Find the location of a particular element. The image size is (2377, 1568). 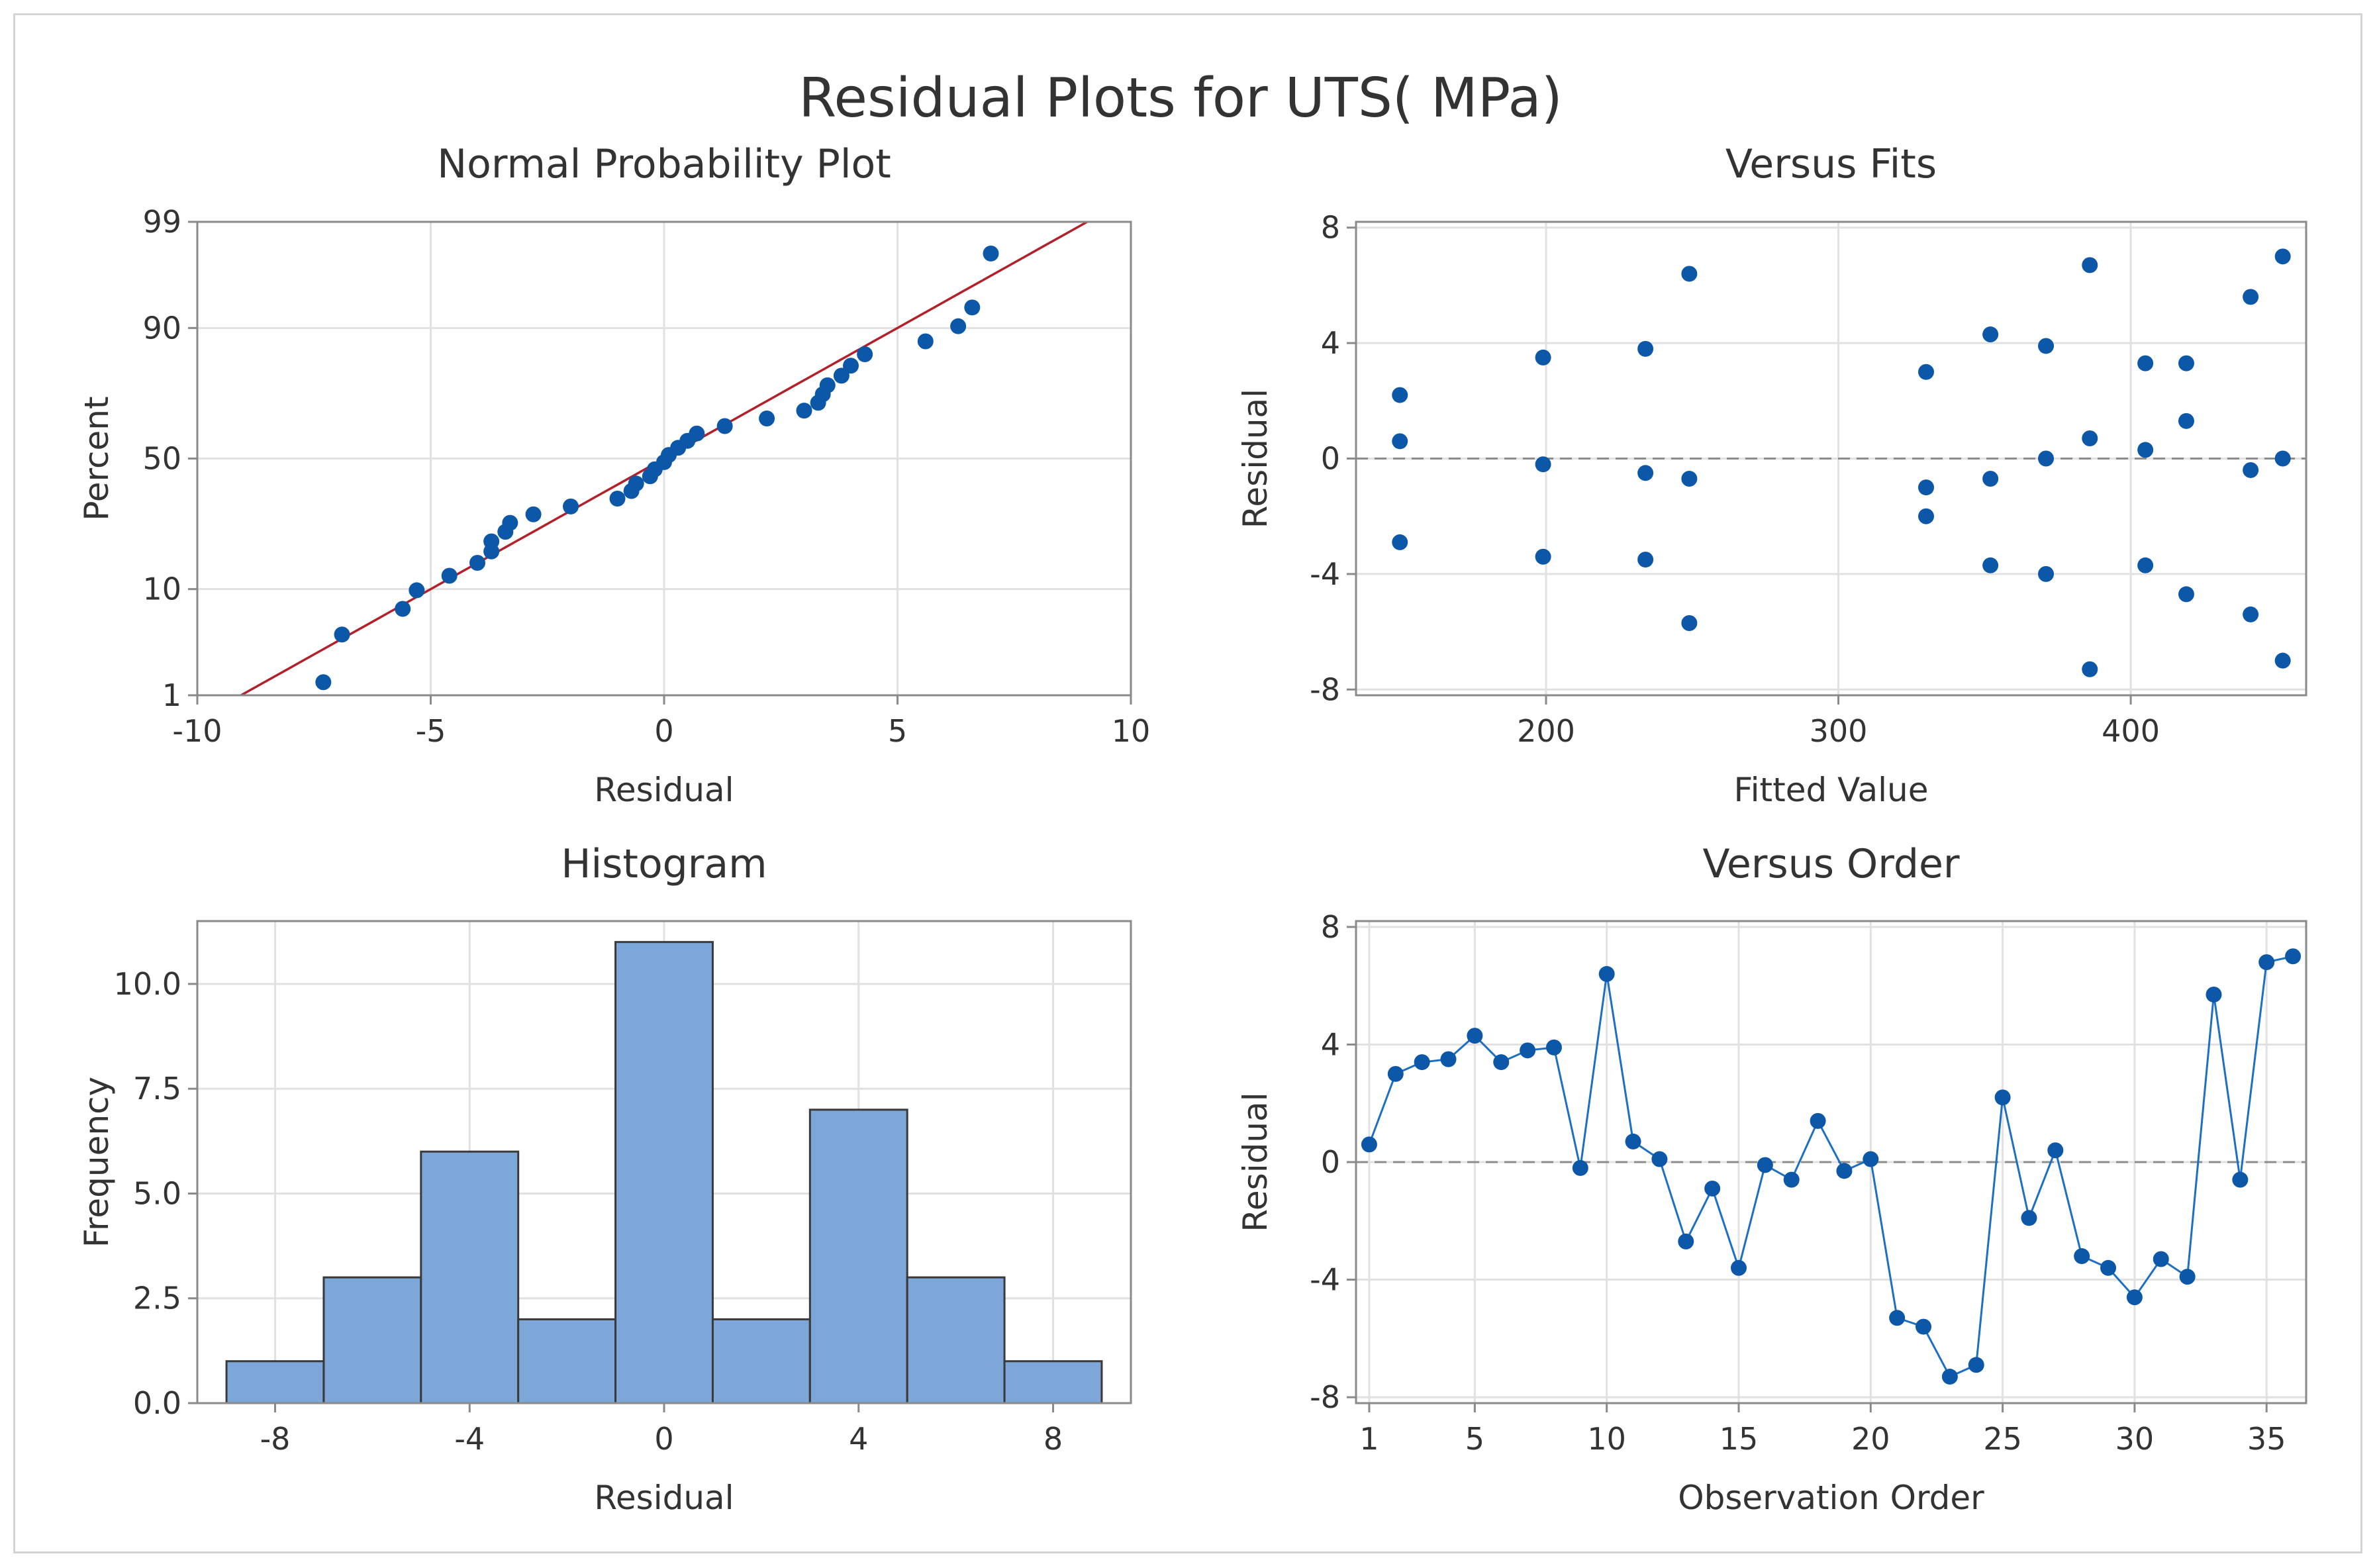

x-tick-label: 400 is located at coordinates (2131, 731).